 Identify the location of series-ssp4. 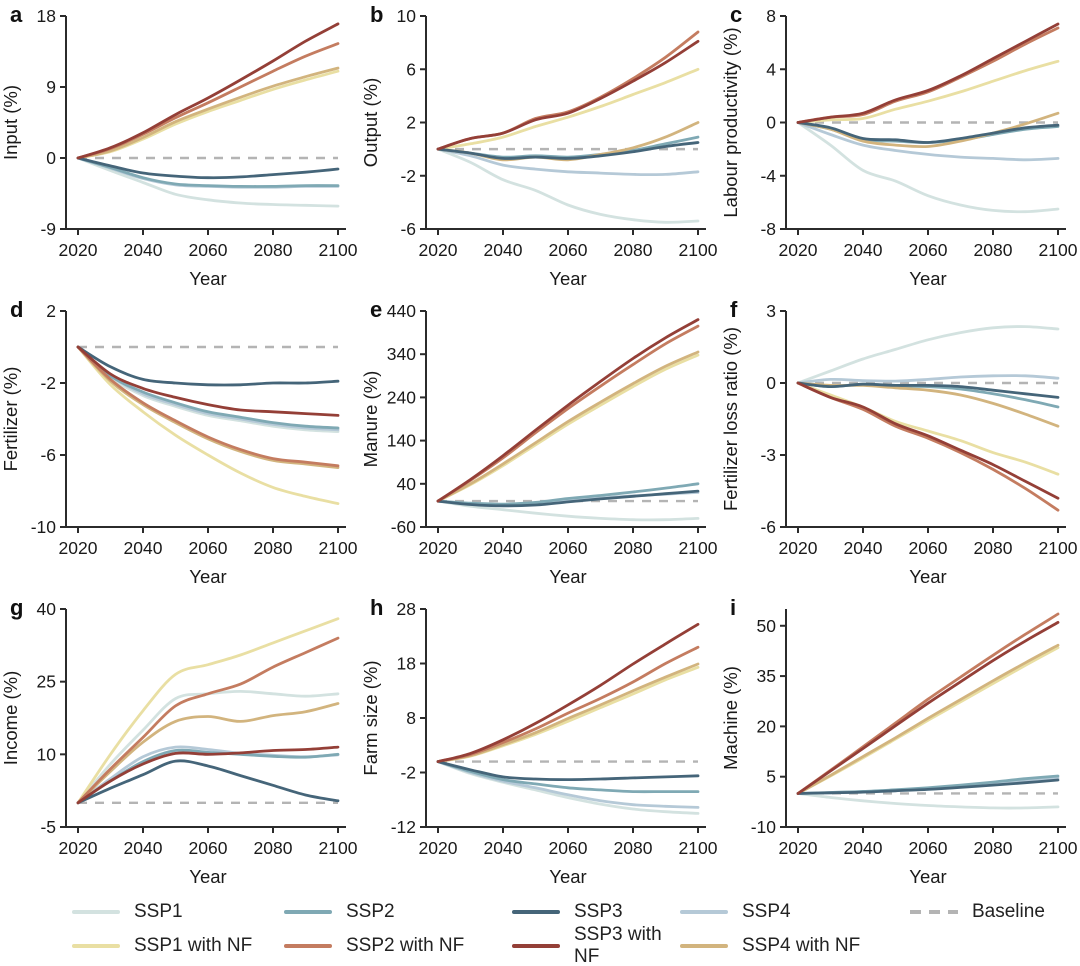
(568, 162).